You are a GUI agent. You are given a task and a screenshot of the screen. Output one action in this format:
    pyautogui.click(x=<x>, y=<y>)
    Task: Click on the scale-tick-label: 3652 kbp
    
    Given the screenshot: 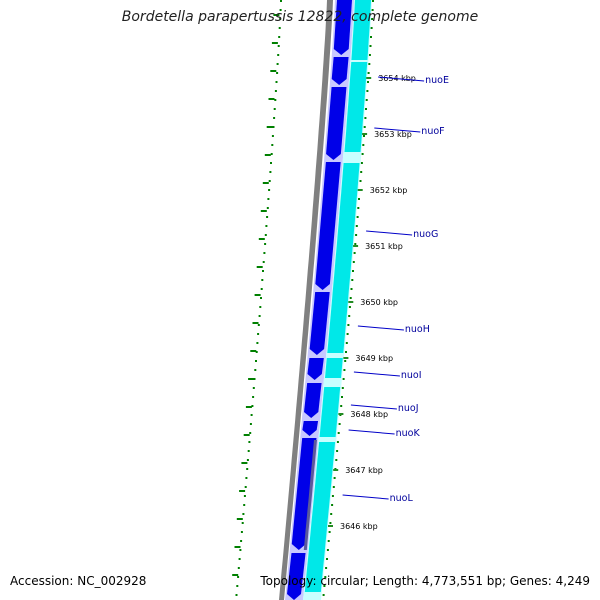 What is the action you would take?
    pyautogui.click(x=389, y=190)
    